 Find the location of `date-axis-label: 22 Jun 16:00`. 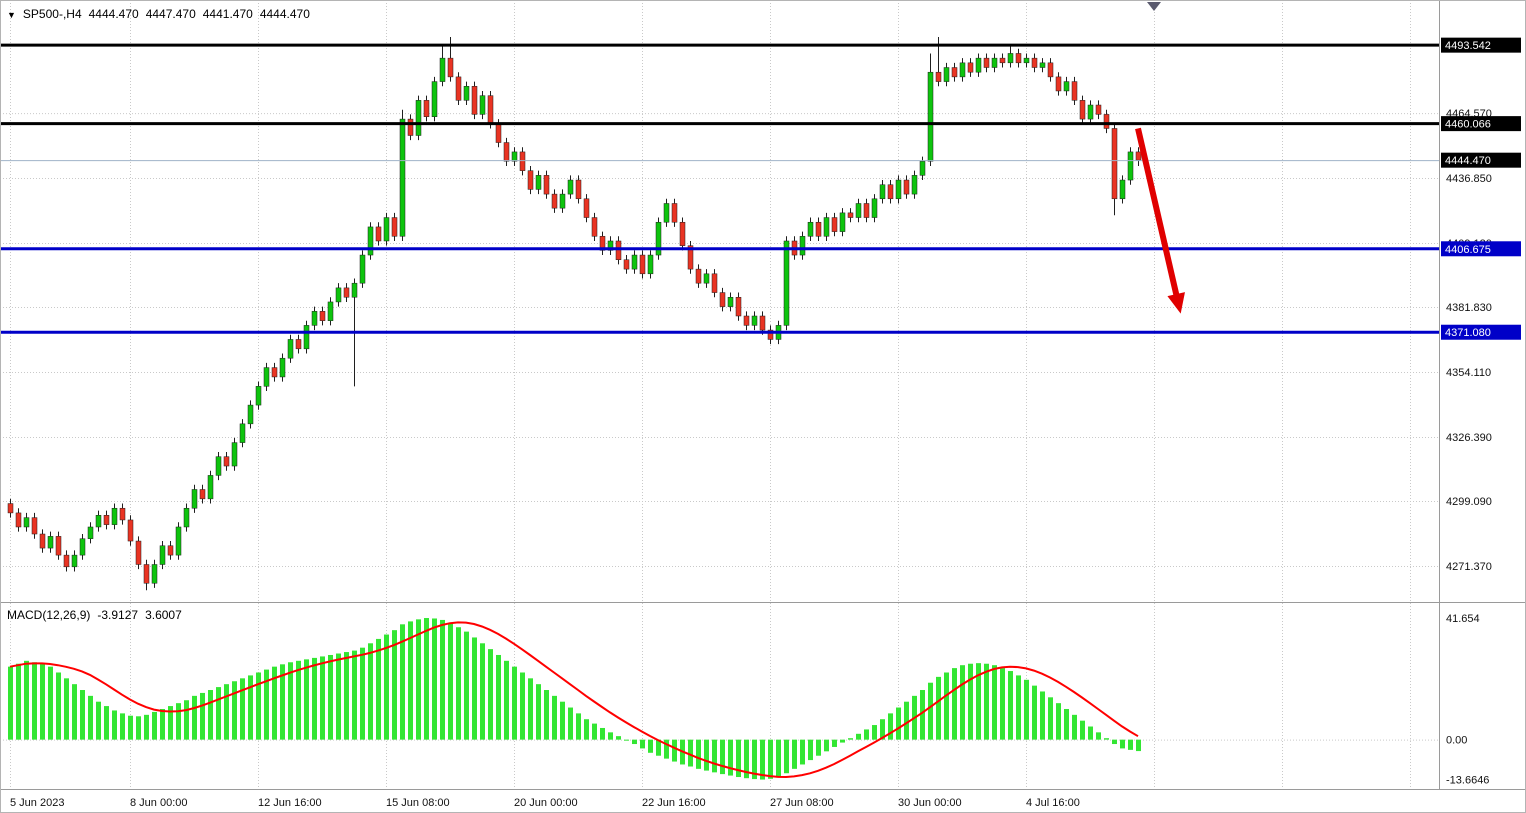

date-axis-label: 22 Jun 16:00 is located at coordinates (674, 803).